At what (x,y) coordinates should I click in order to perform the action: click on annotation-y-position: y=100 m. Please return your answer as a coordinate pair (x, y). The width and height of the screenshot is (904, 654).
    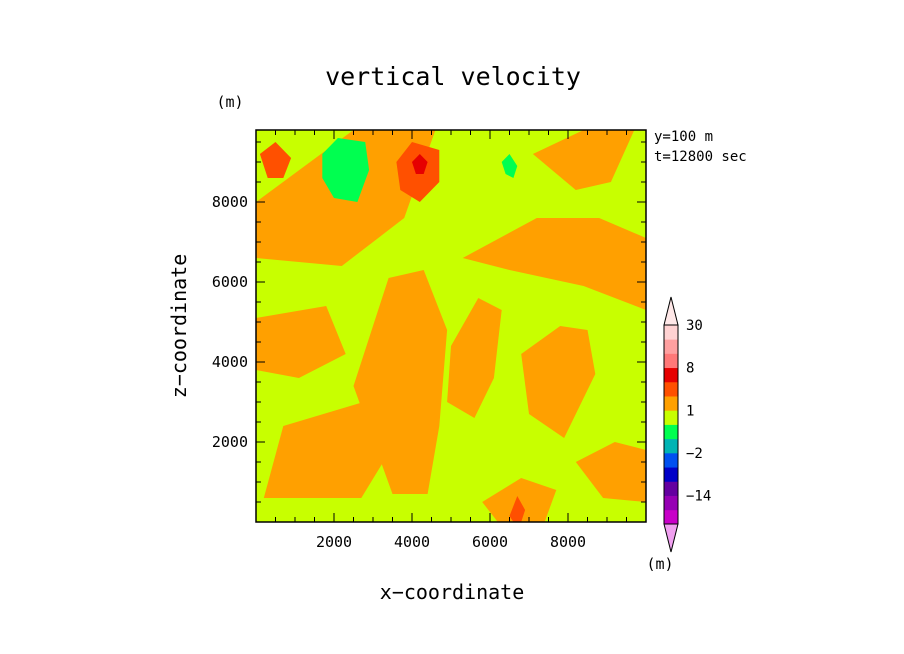
    Looking at the image, I should click on (683, 137).